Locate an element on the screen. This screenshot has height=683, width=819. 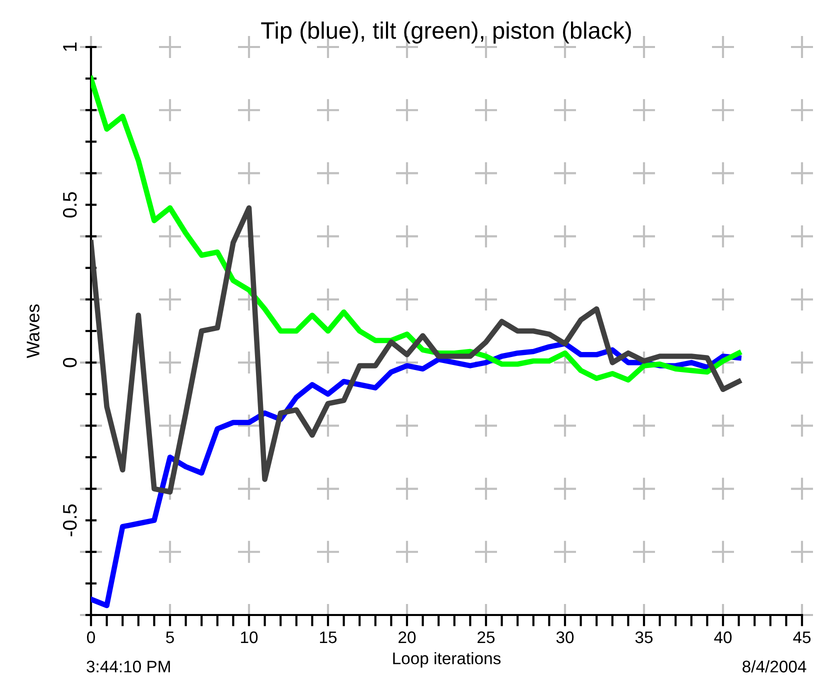
y-axis-title: Waves is located at coordinates (33, 331).